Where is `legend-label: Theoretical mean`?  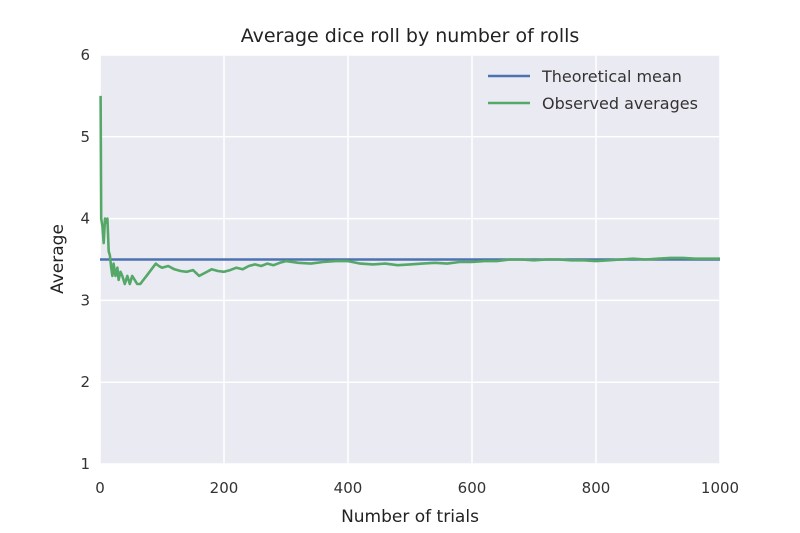 legend-label: Theoretical mean is located at coordinates (611, 76).